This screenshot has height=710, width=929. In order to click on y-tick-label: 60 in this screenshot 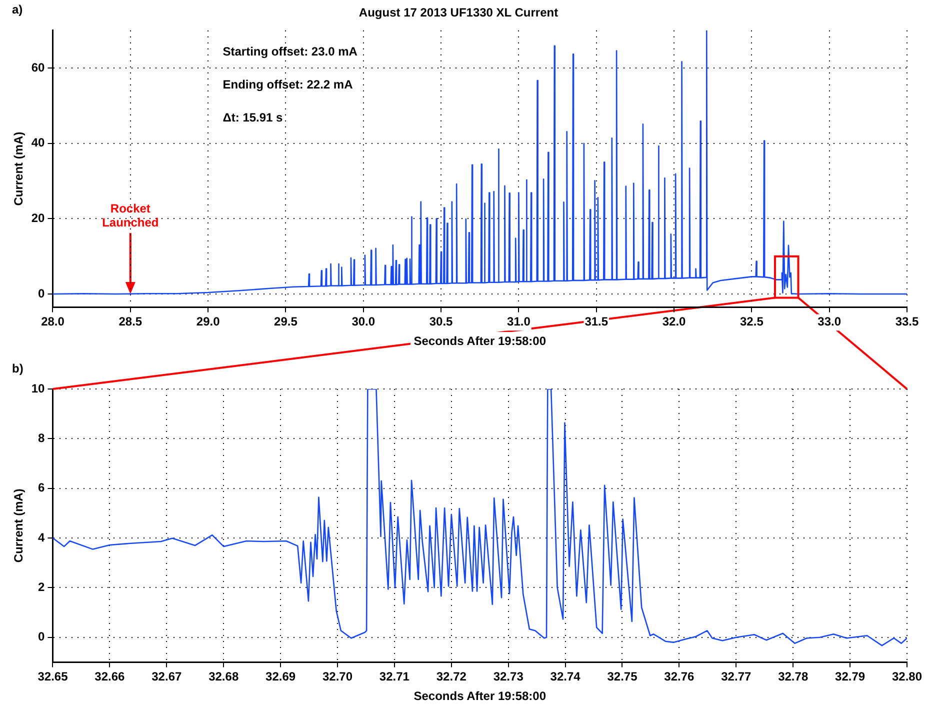, I will do `click(38, 67)`.